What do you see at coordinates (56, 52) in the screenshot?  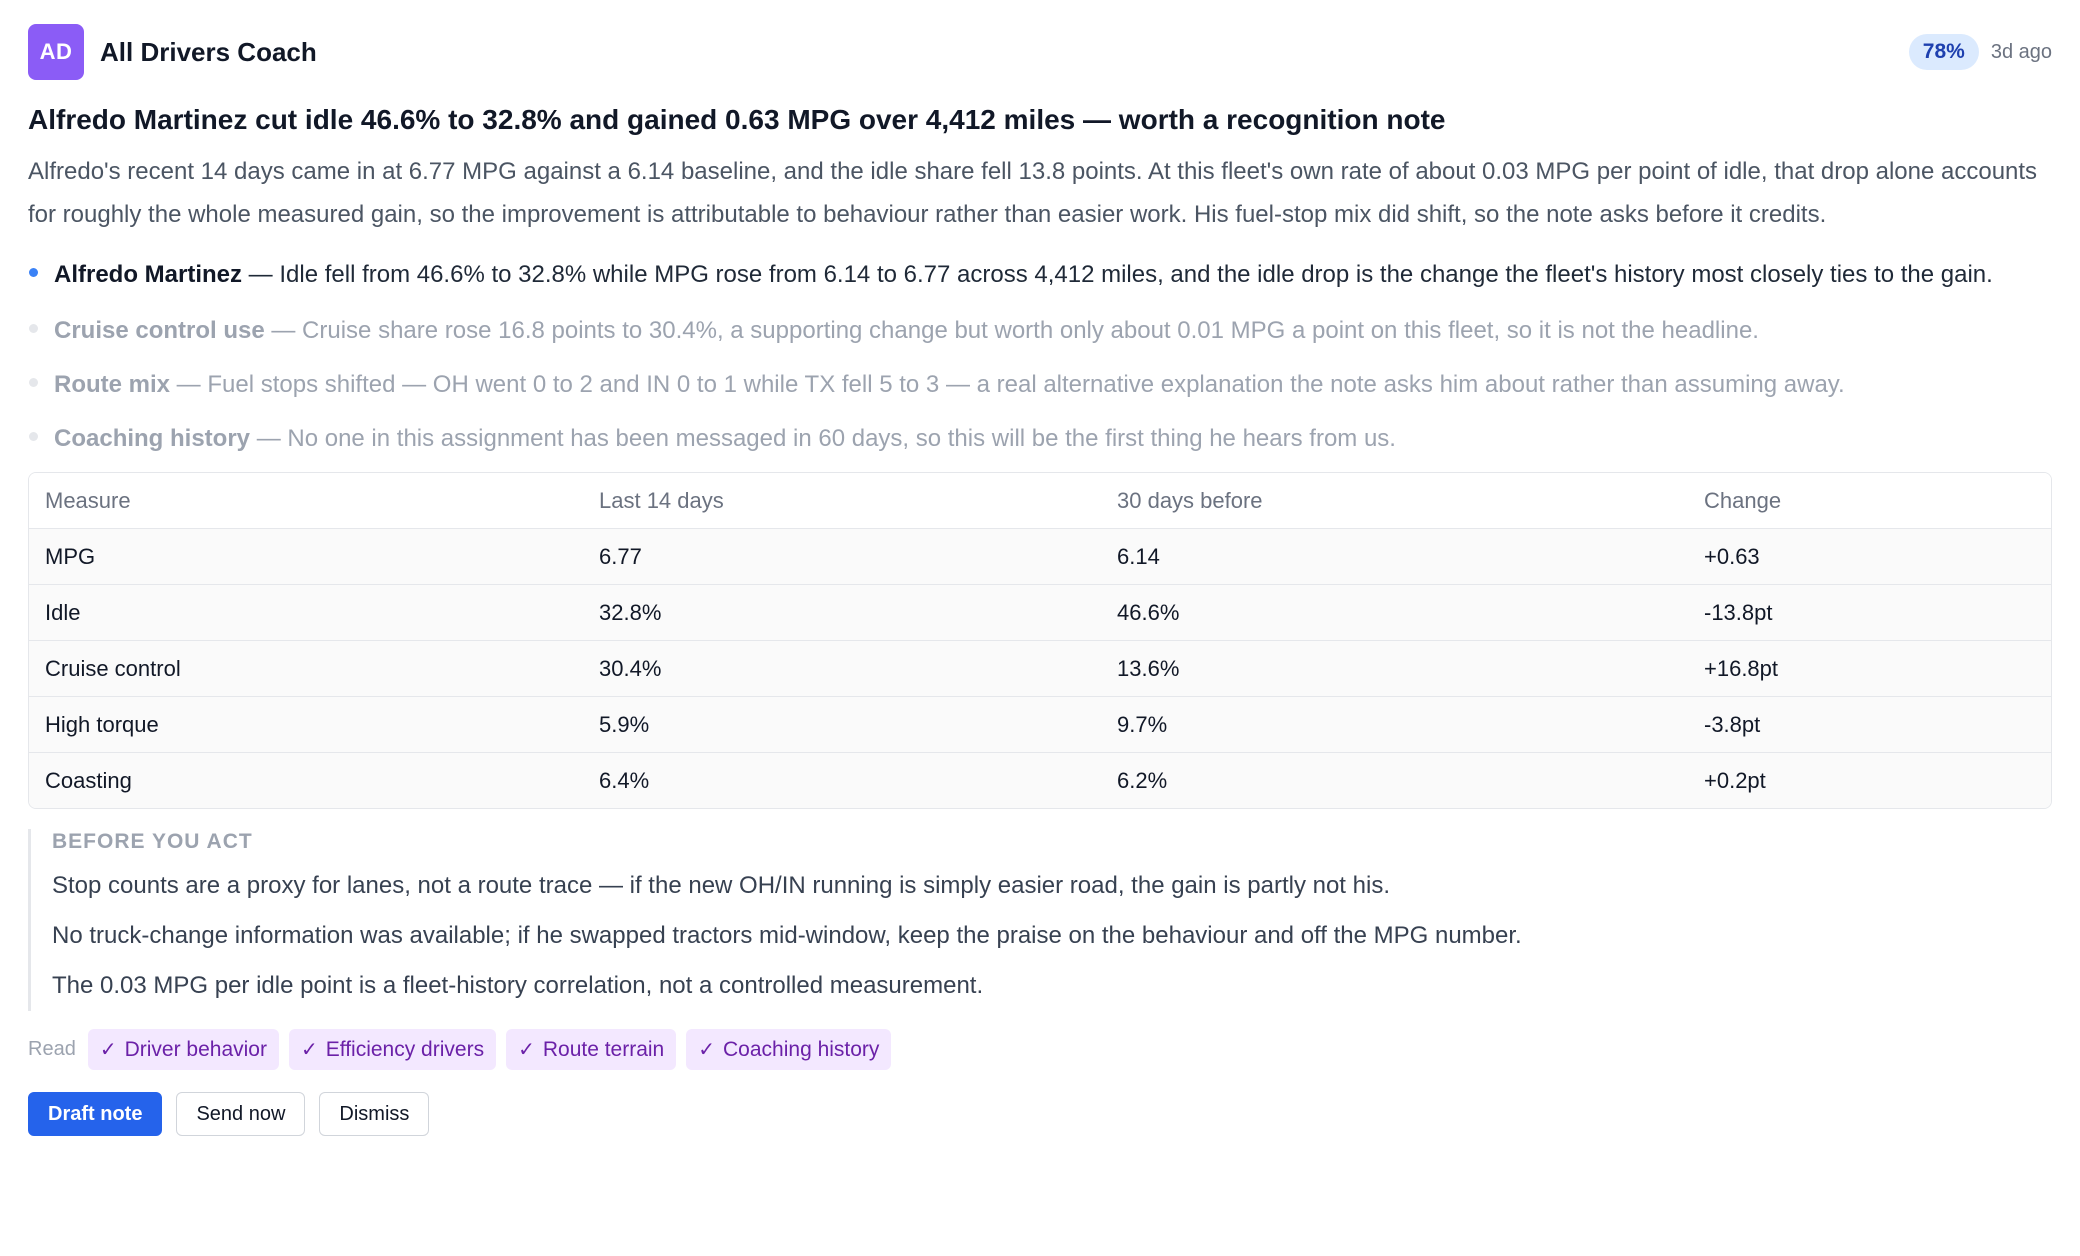 I see `avatar: AD` at bounding box center [56, 52].